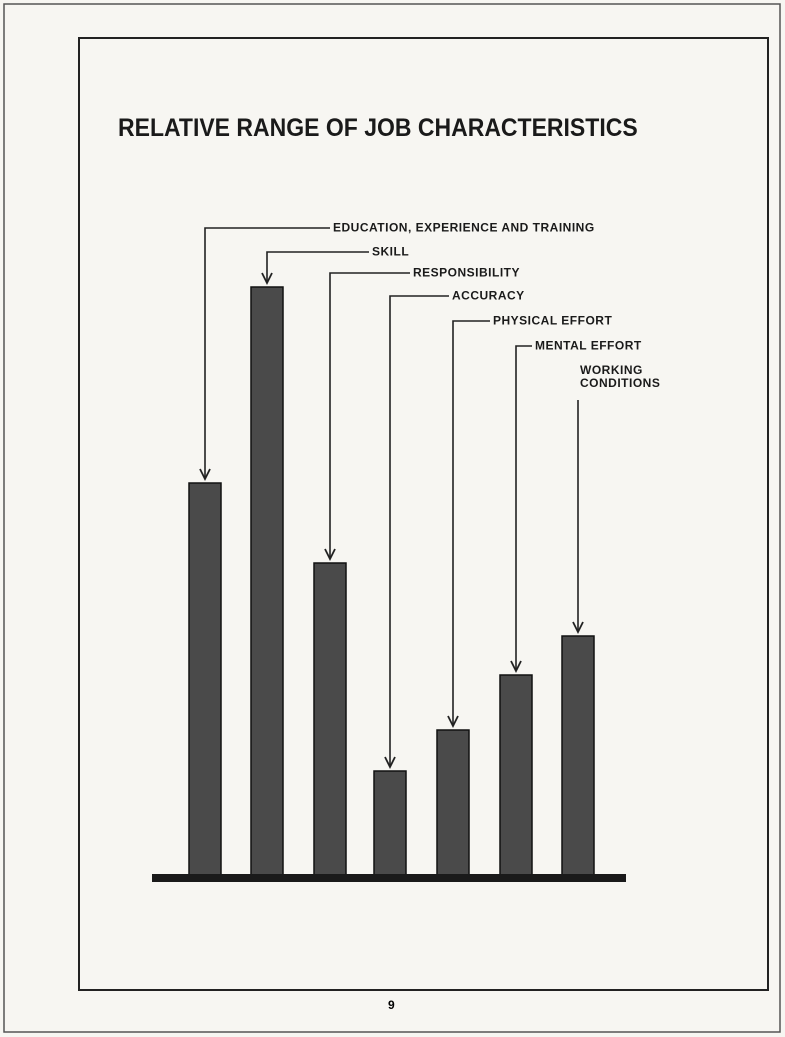  What do you see at coordinates (588, 345) in the screenshot?
I see `category-label: MENTAL EFFORT` at bounding box center [588, 345].